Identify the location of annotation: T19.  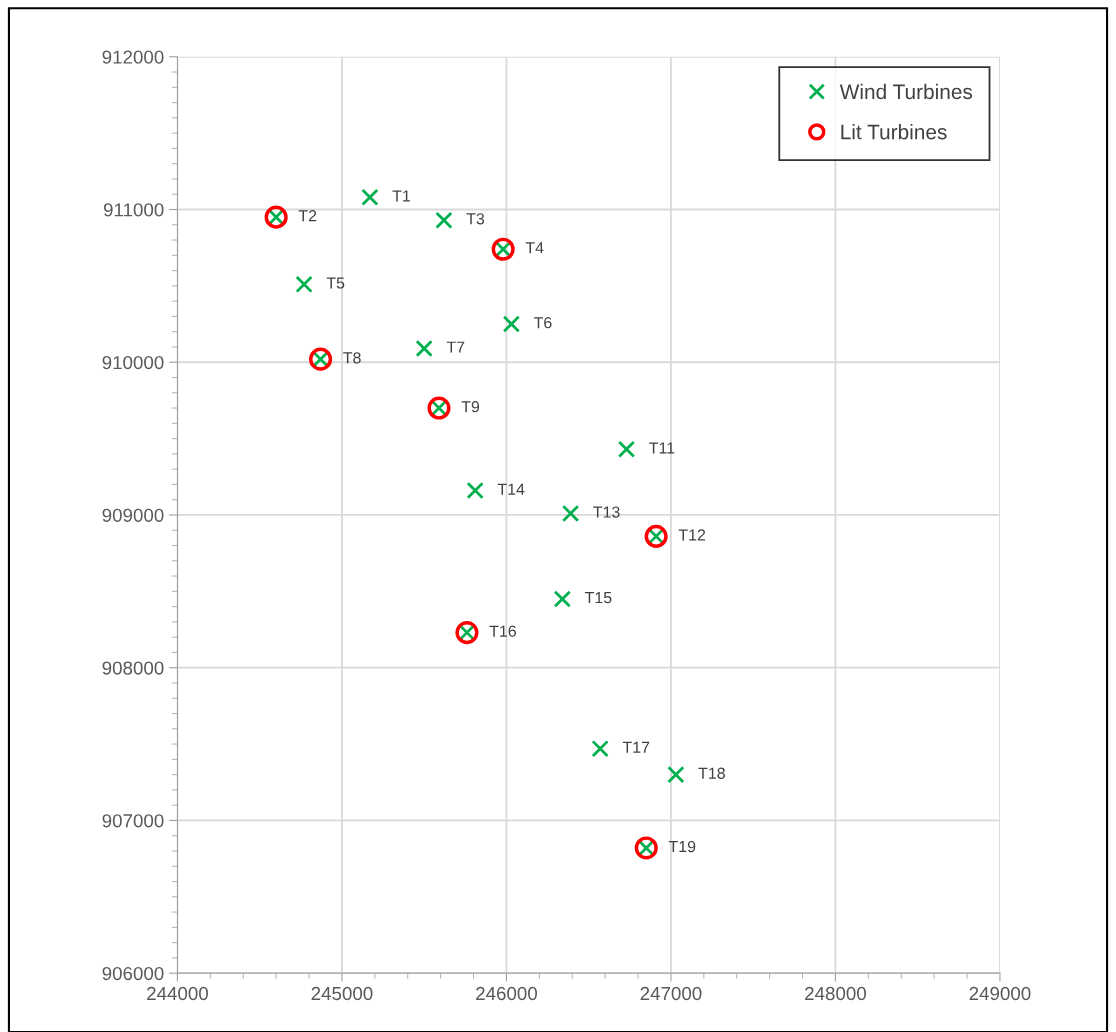
(682, 846).